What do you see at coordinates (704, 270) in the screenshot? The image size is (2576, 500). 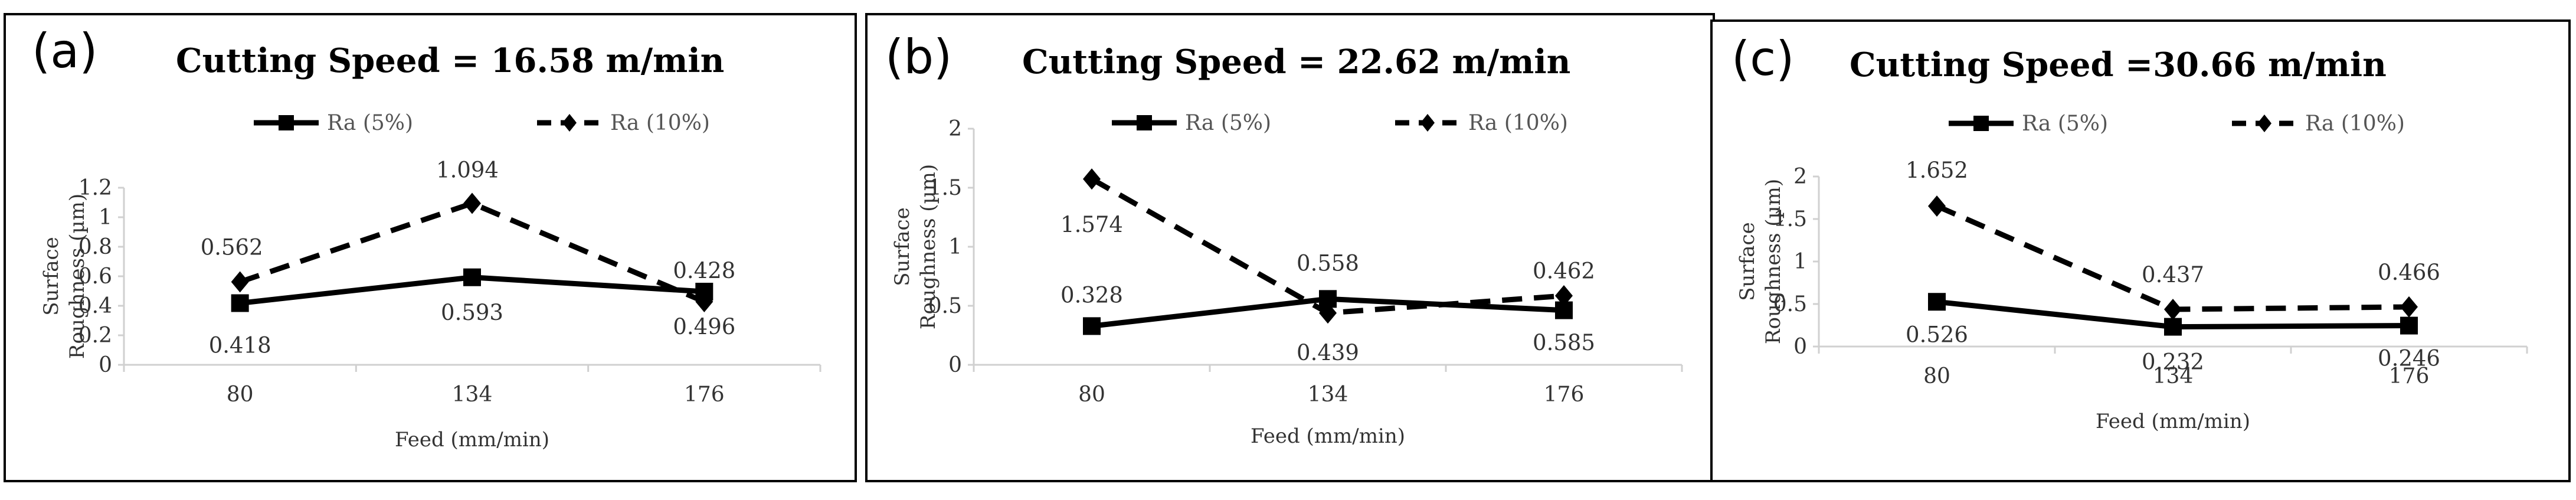 I see `data-label: 0.428` at bounding box center [704, 270].